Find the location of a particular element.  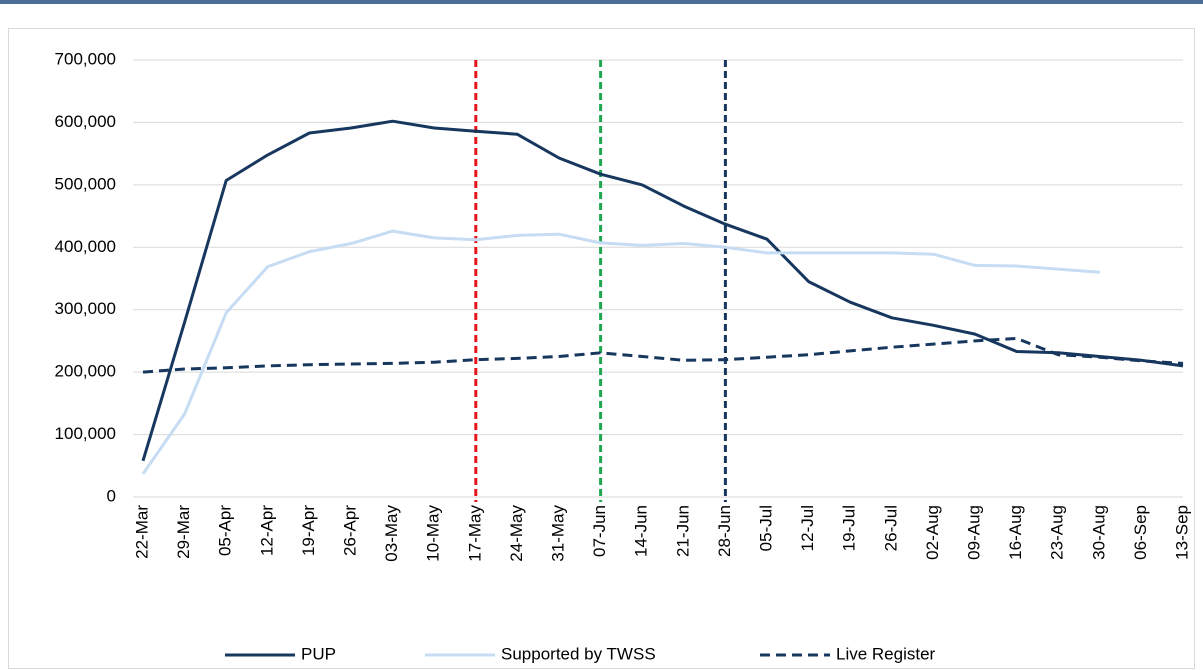

x-tick-label: 12-Apr is located at coordinates (266, 530).